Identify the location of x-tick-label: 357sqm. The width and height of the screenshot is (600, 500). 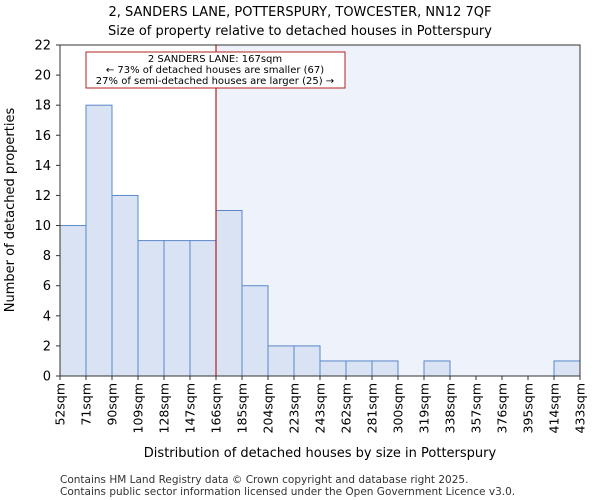
(476, 408).